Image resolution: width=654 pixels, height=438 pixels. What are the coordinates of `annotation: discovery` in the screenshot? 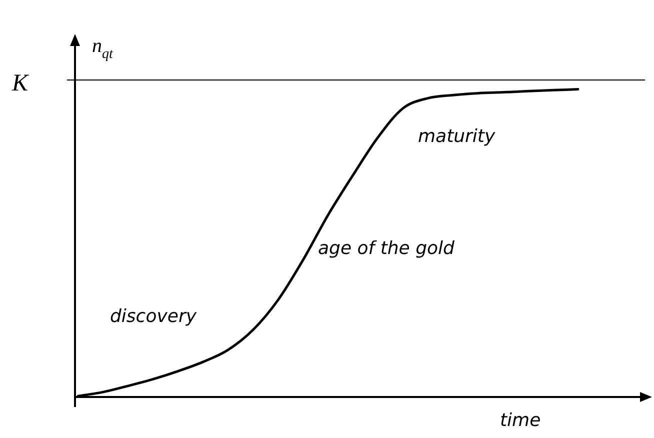 It's located at (153, 316).